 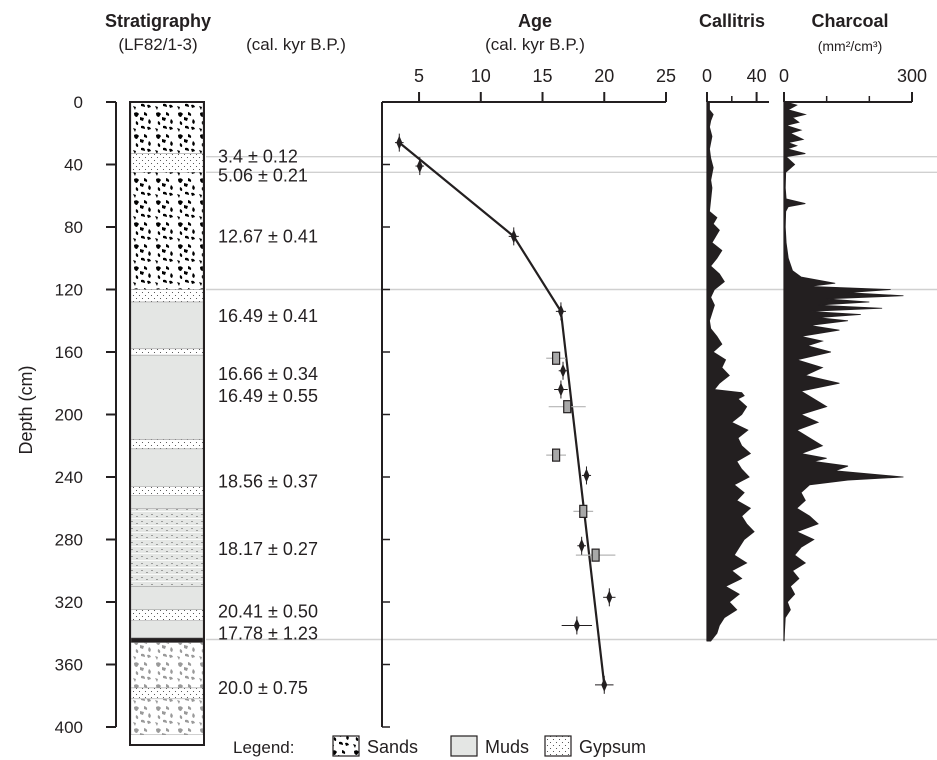 I want to click on age-tick-label: 10, so click(x=481, y=76).